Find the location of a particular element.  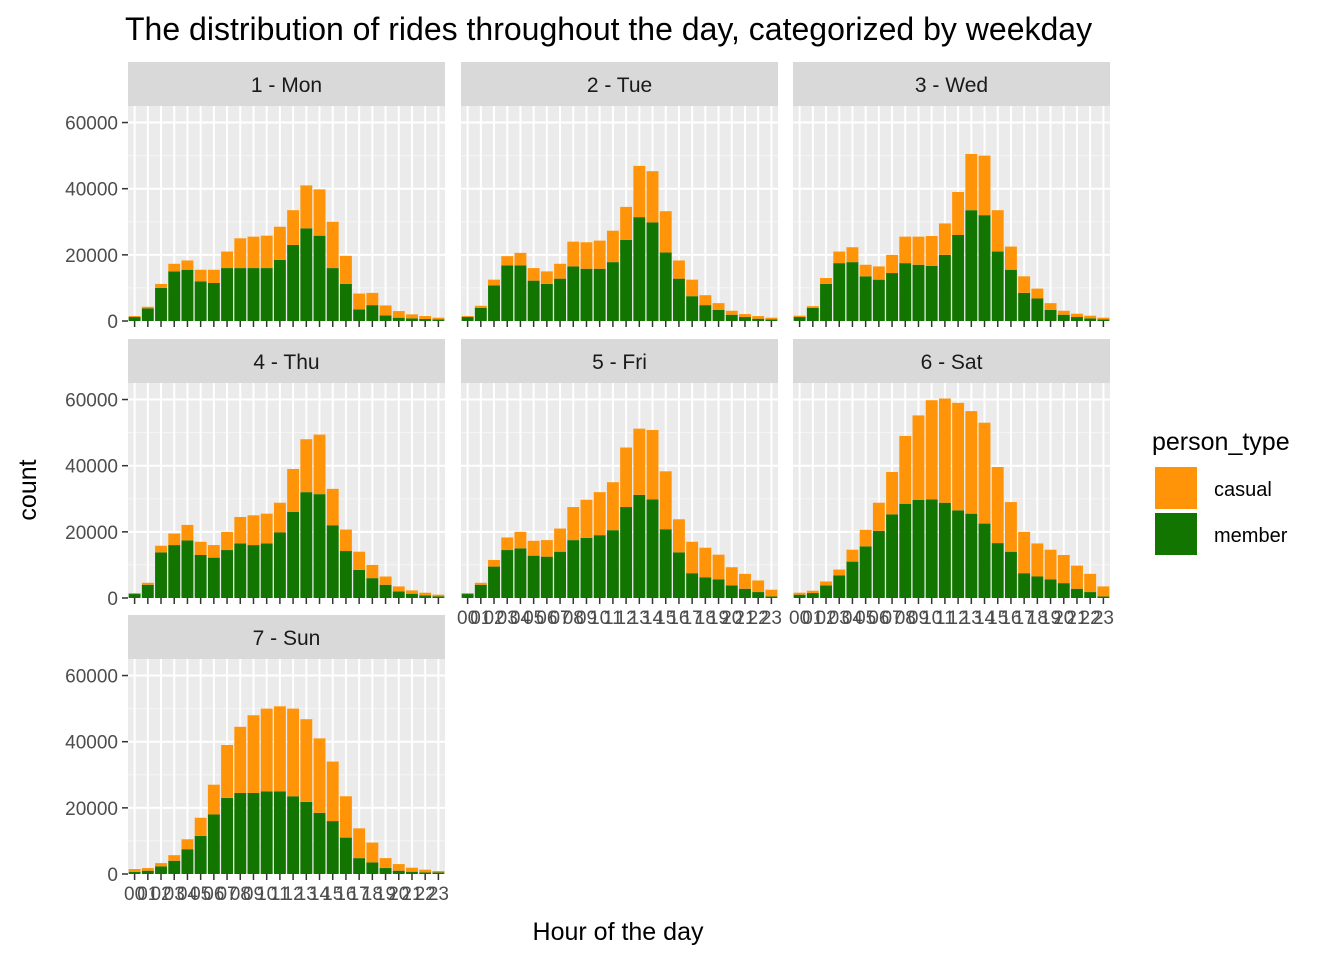

x-tick-label: 11 is located at coordinates (613, 618).